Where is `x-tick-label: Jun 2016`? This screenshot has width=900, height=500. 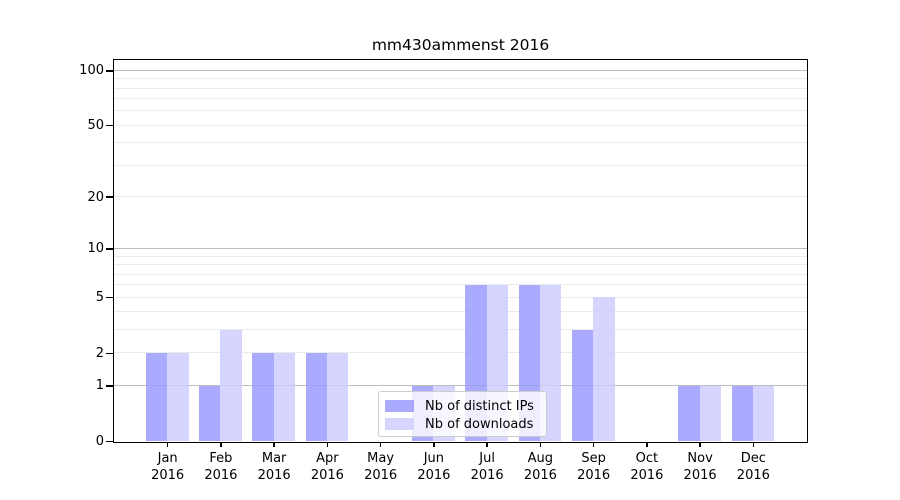
x-tick-label: Jun 2016 is located at coordinates (434, 467).